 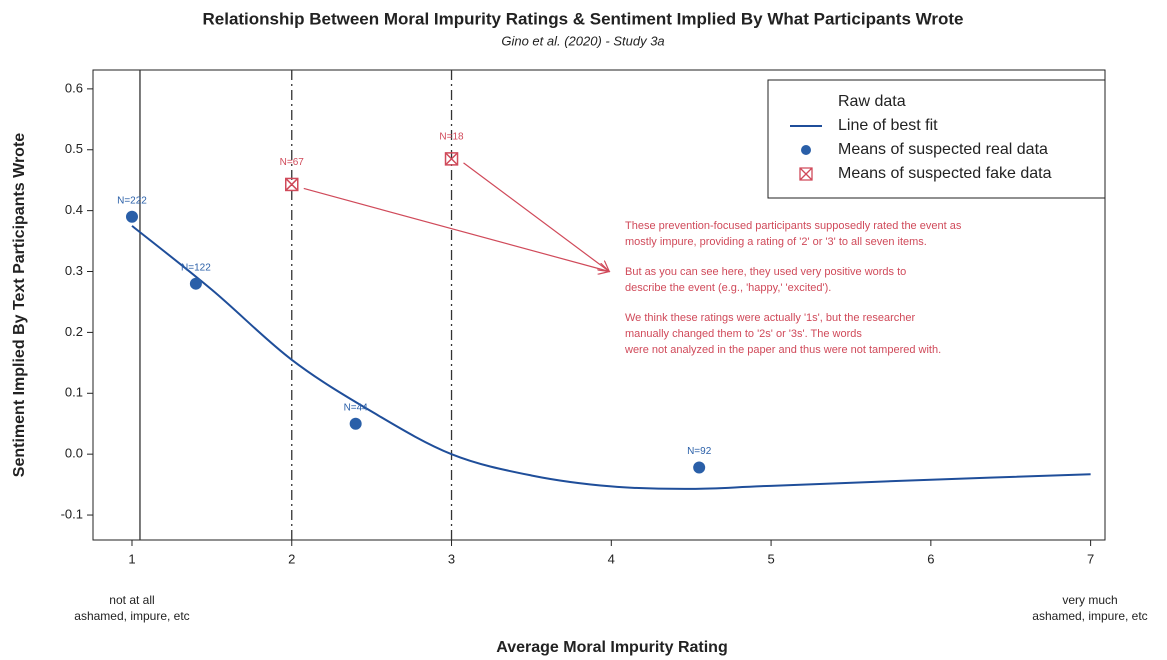 What do you see at coordinates (74, 209) in the screenshot?
I see `y-tick-label: 0.4` at bounding box center [74, 209].